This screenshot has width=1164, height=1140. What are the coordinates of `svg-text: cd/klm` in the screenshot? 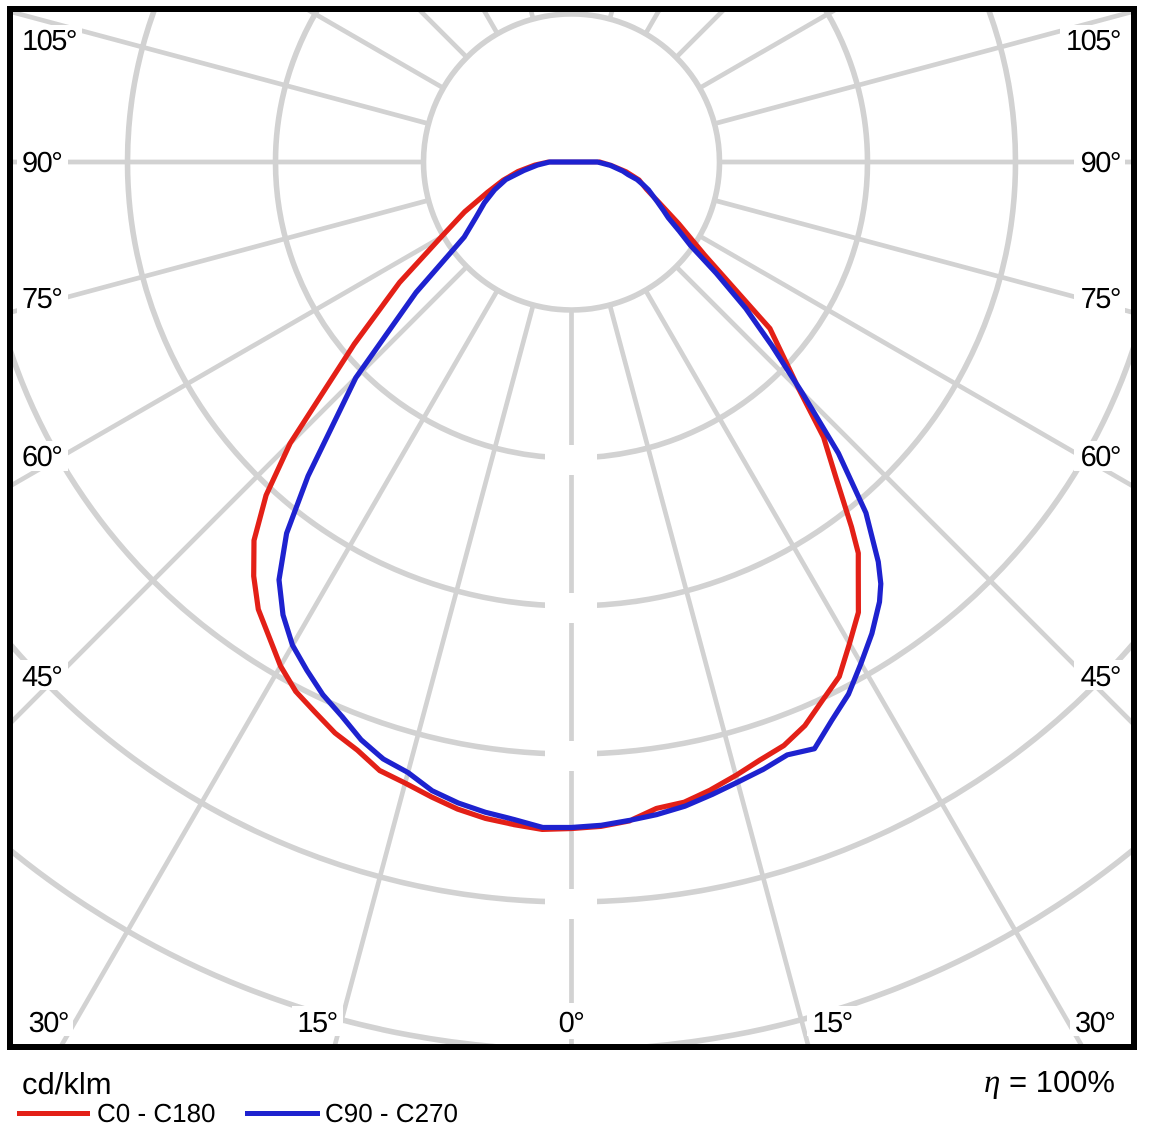 It's located at (67, 1083).